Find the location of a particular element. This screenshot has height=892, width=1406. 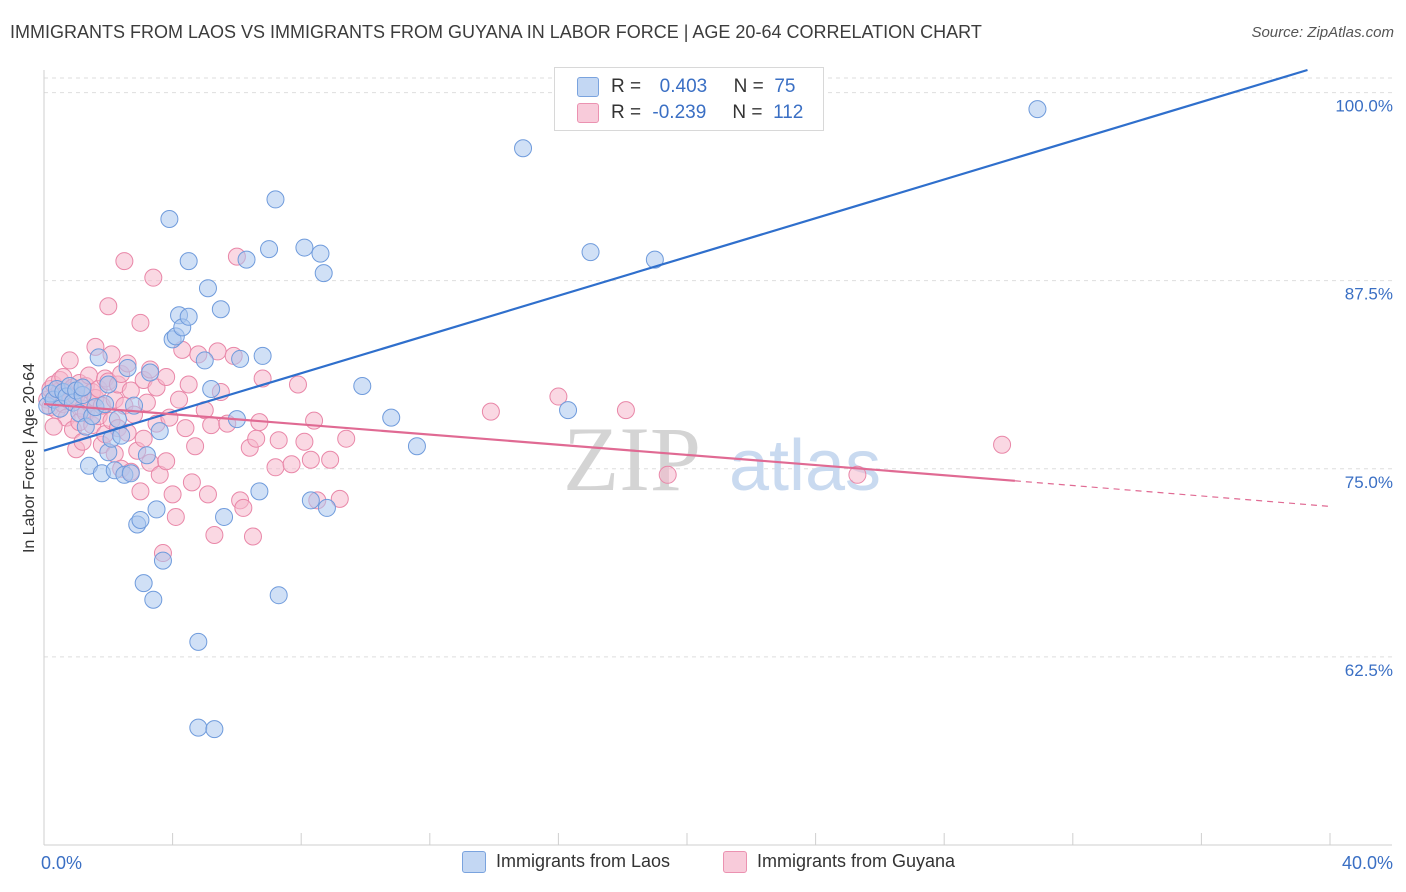

guyana-trend-extension is located at coordinates (1172, 494).